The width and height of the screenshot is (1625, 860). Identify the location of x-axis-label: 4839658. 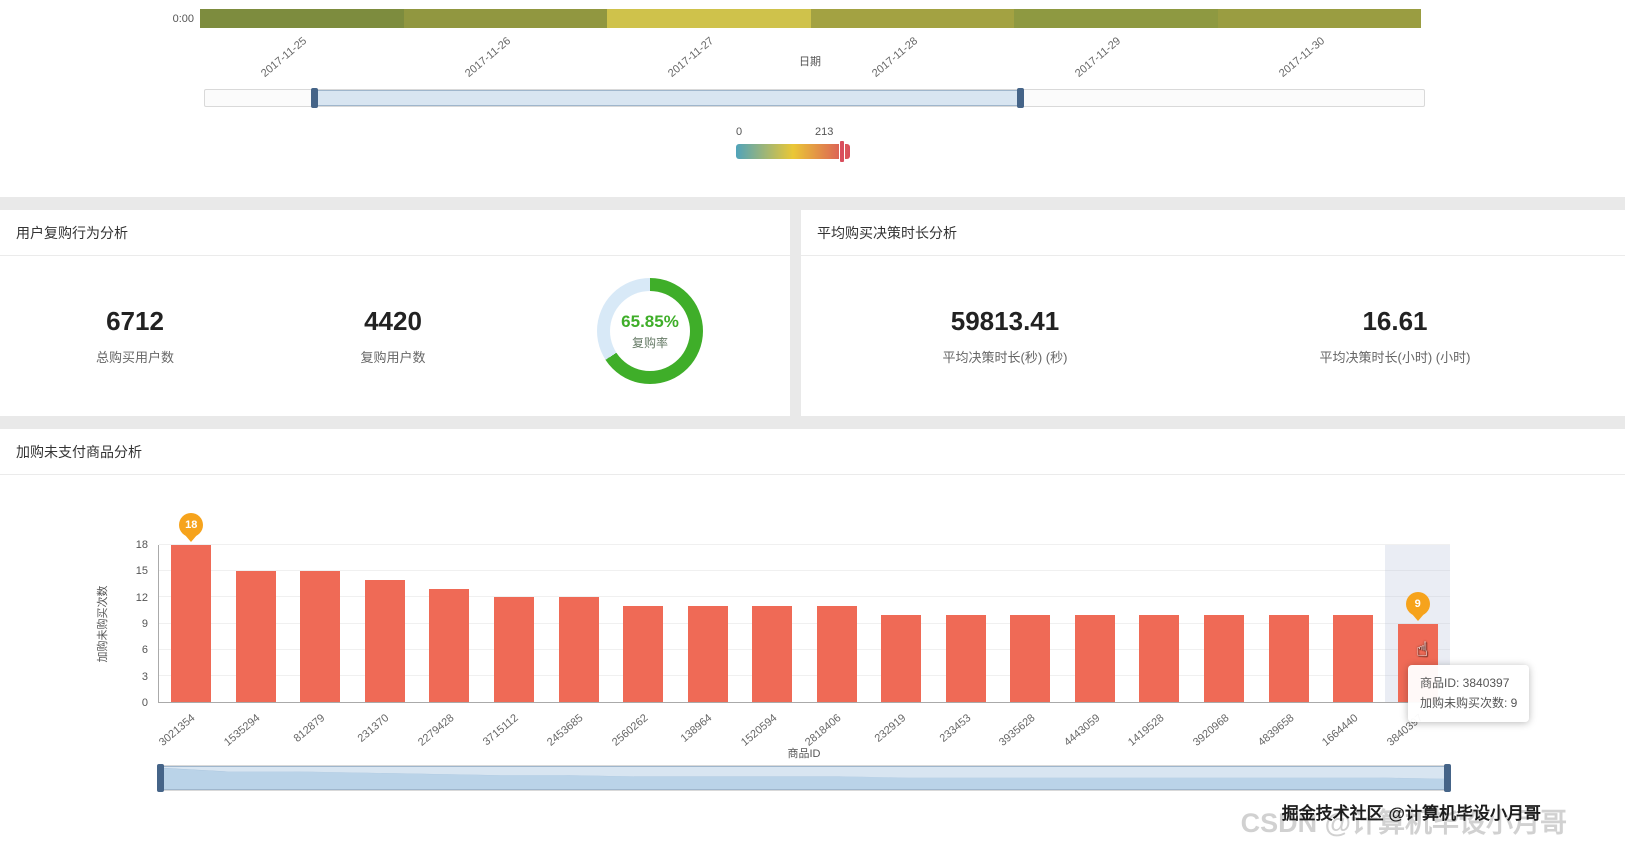
(1276, 730).